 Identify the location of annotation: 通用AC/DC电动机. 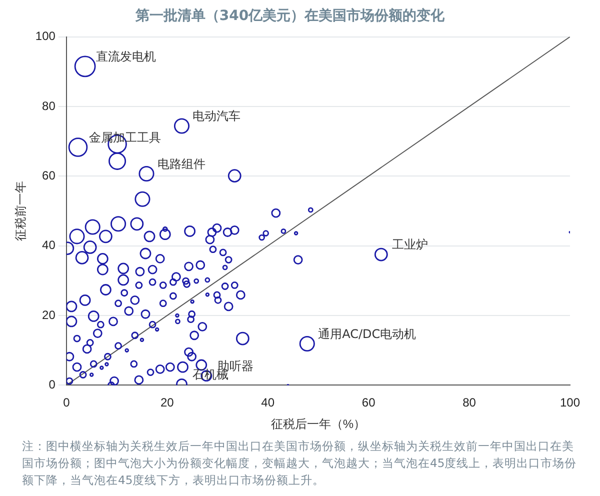
(367, 333).